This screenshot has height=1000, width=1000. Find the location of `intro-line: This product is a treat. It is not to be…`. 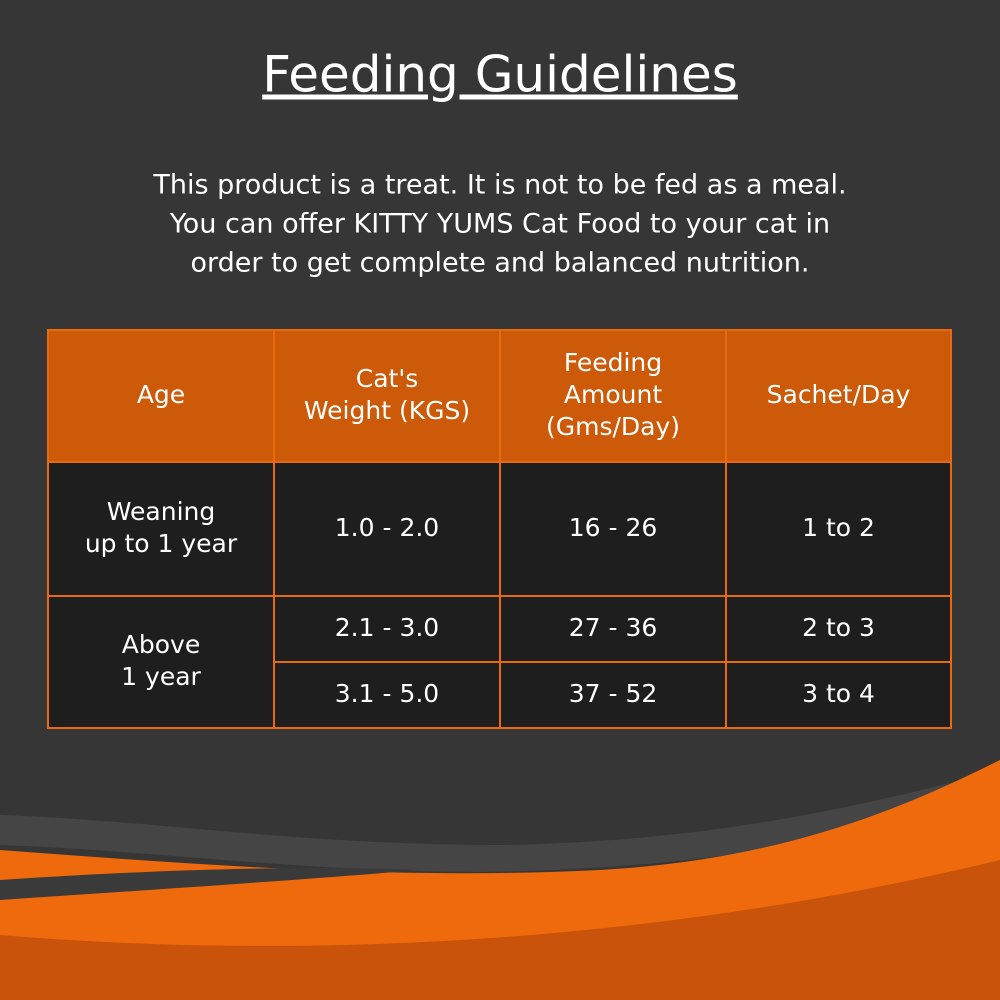

intro-line: This product is a treat. It is not to be… is located at coordinates (499, 185).